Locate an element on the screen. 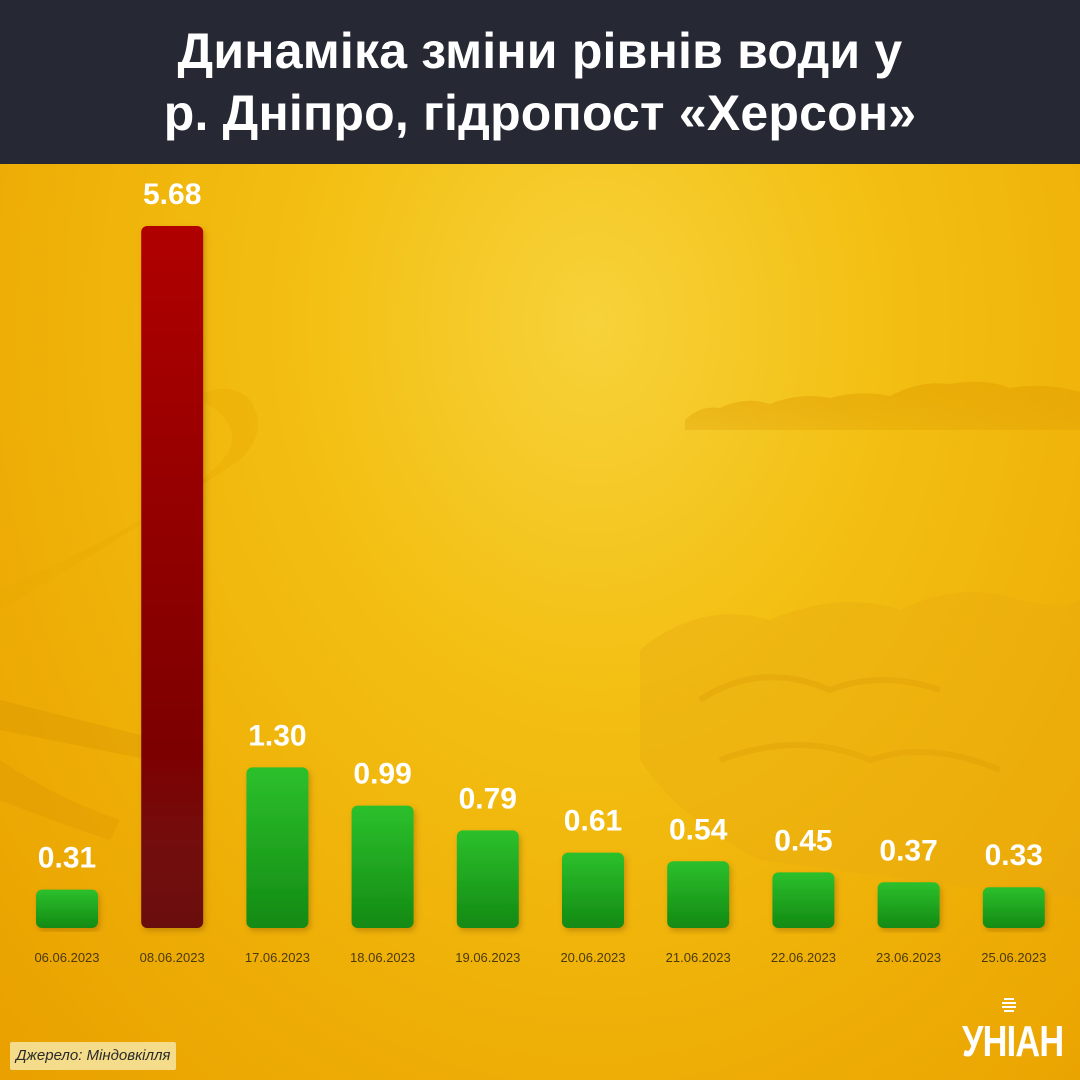 The image size is (1080, 1080). x-tick-label: 21.06.2023 is located at coordinates (698, 957).